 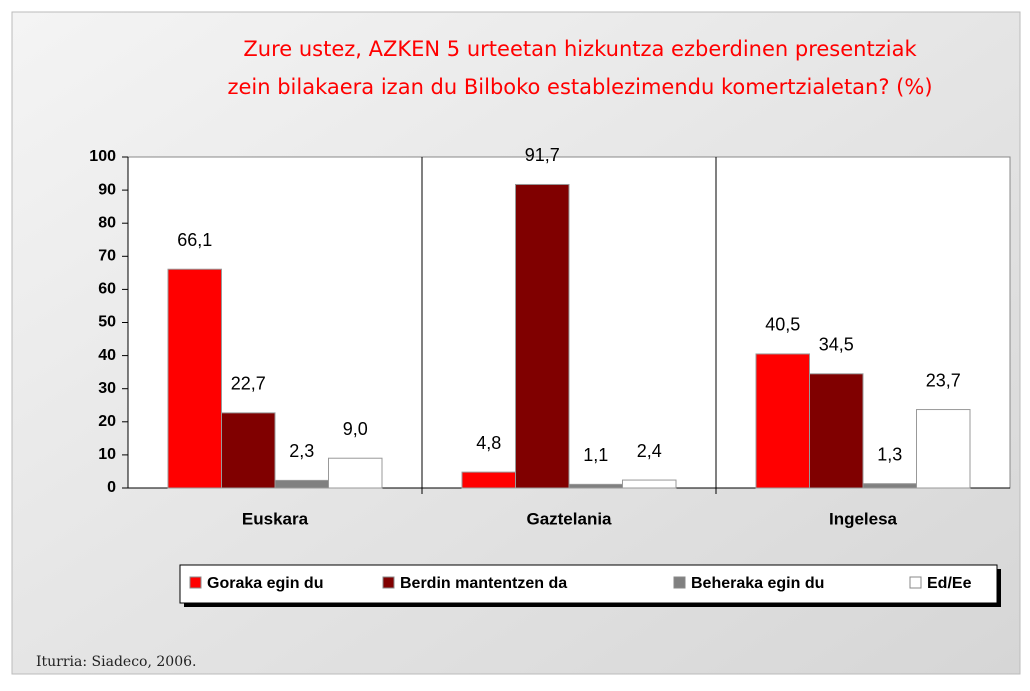 What do you see at coordinates (836, 345) in the screenshot?
I see `value-label: 34,5` at bounding box center [836, 345].